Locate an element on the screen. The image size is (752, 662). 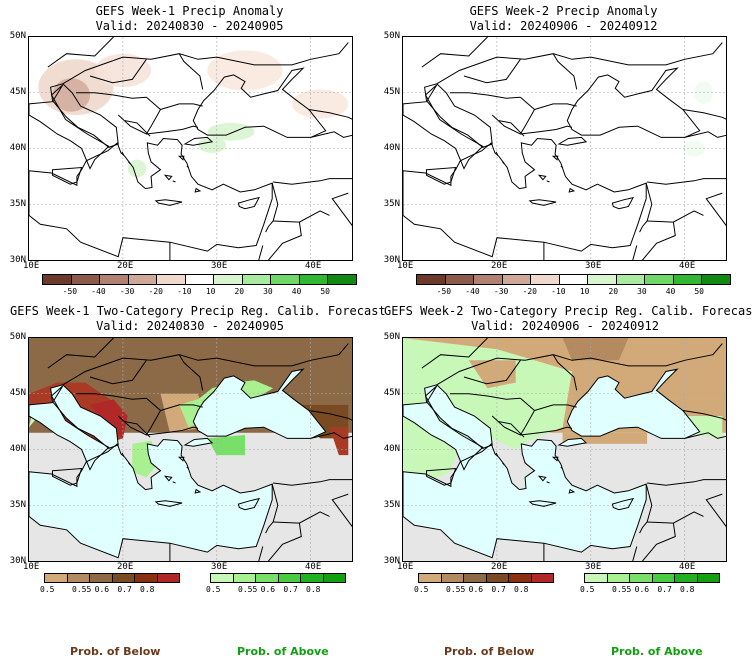
colorbar-label: 0.55 is located at coordinates (456, 589).